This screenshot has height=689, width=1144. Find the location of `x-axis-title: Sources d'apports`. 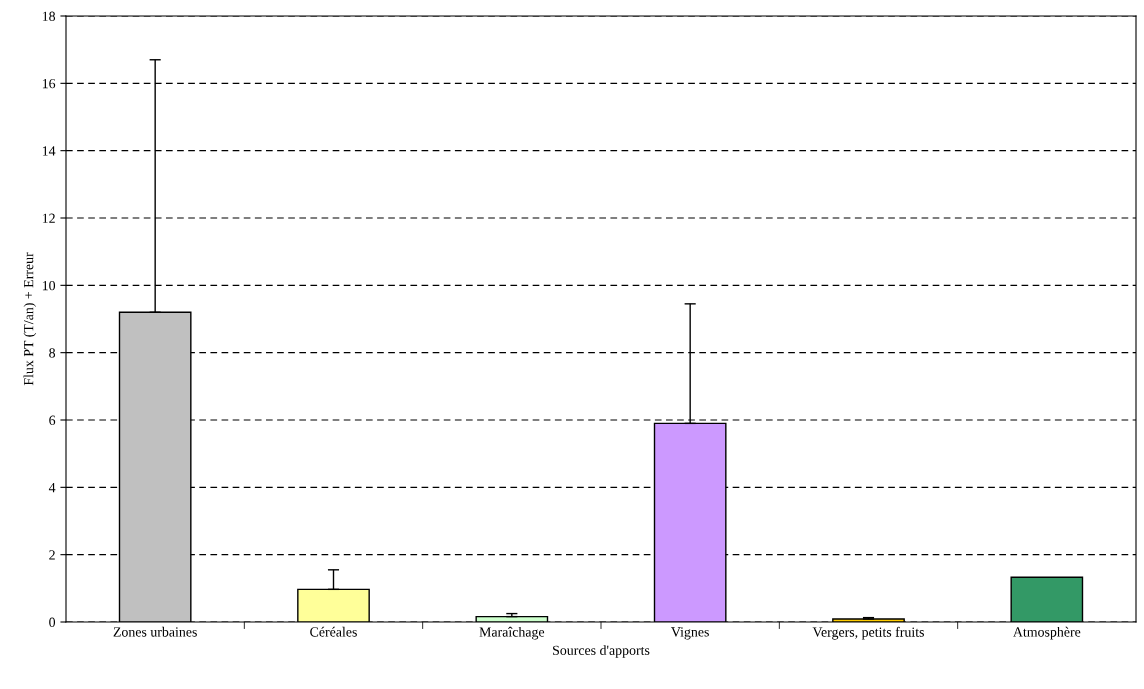

x-axis-title: Sources d'apports is located at coordinates (601, 651).